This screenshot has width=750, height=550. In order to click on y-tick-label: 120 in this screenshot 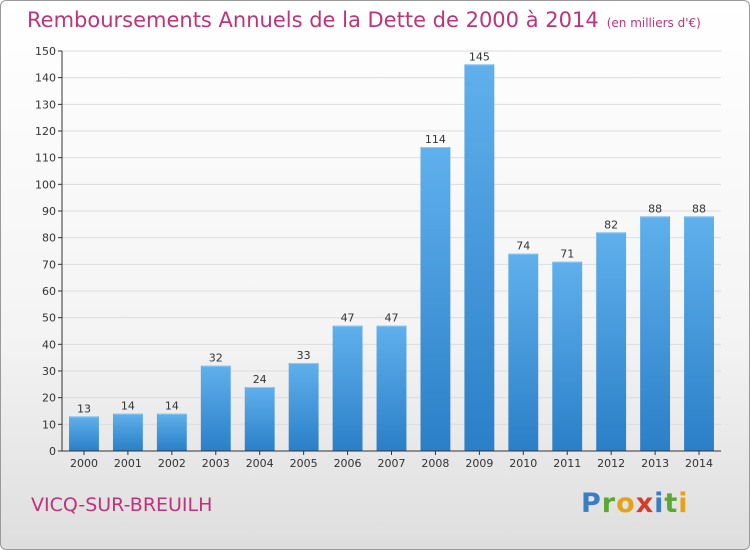, I will do `click(45, 131)`.